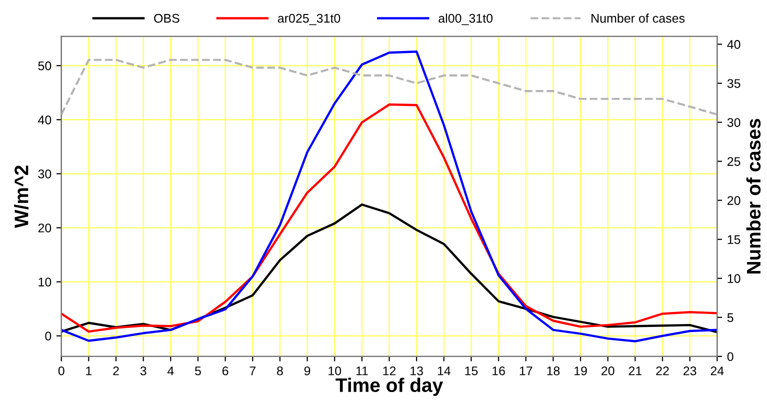 The image size is (767, 405). I want to click on y-tick-label: 0, so click(48, 336).